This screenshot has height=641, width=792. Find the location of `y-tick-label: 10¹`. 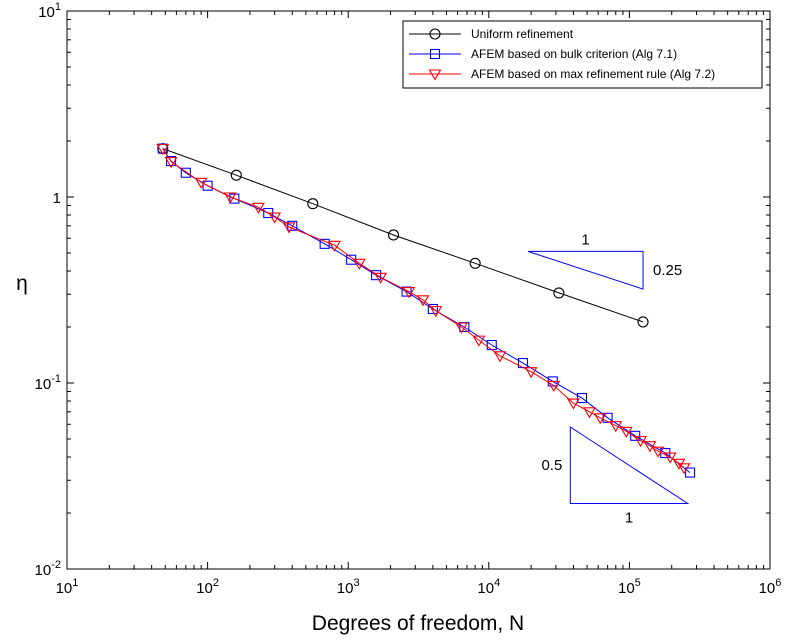

y-tick-label: 10¹ is located at coordinates (49, 11).